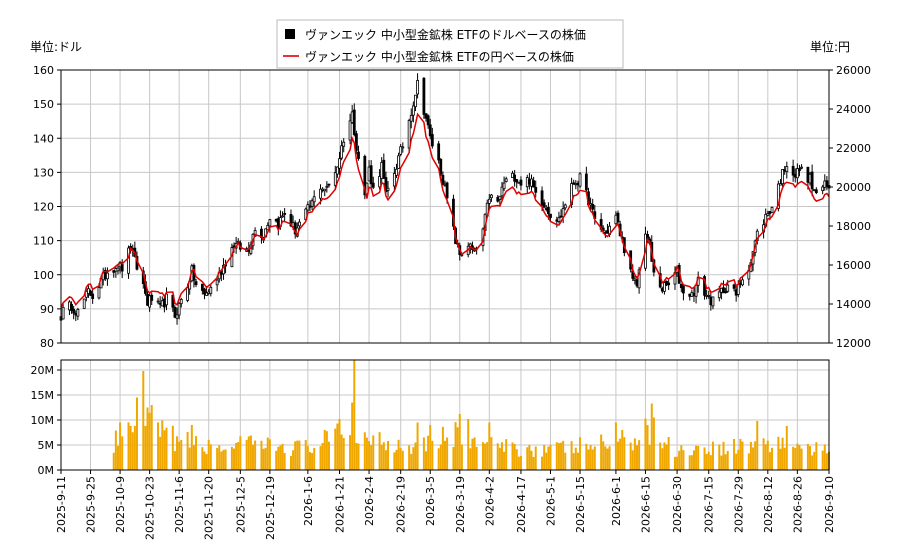  I want to click on price-tick-label: 140, so click(43, 138).